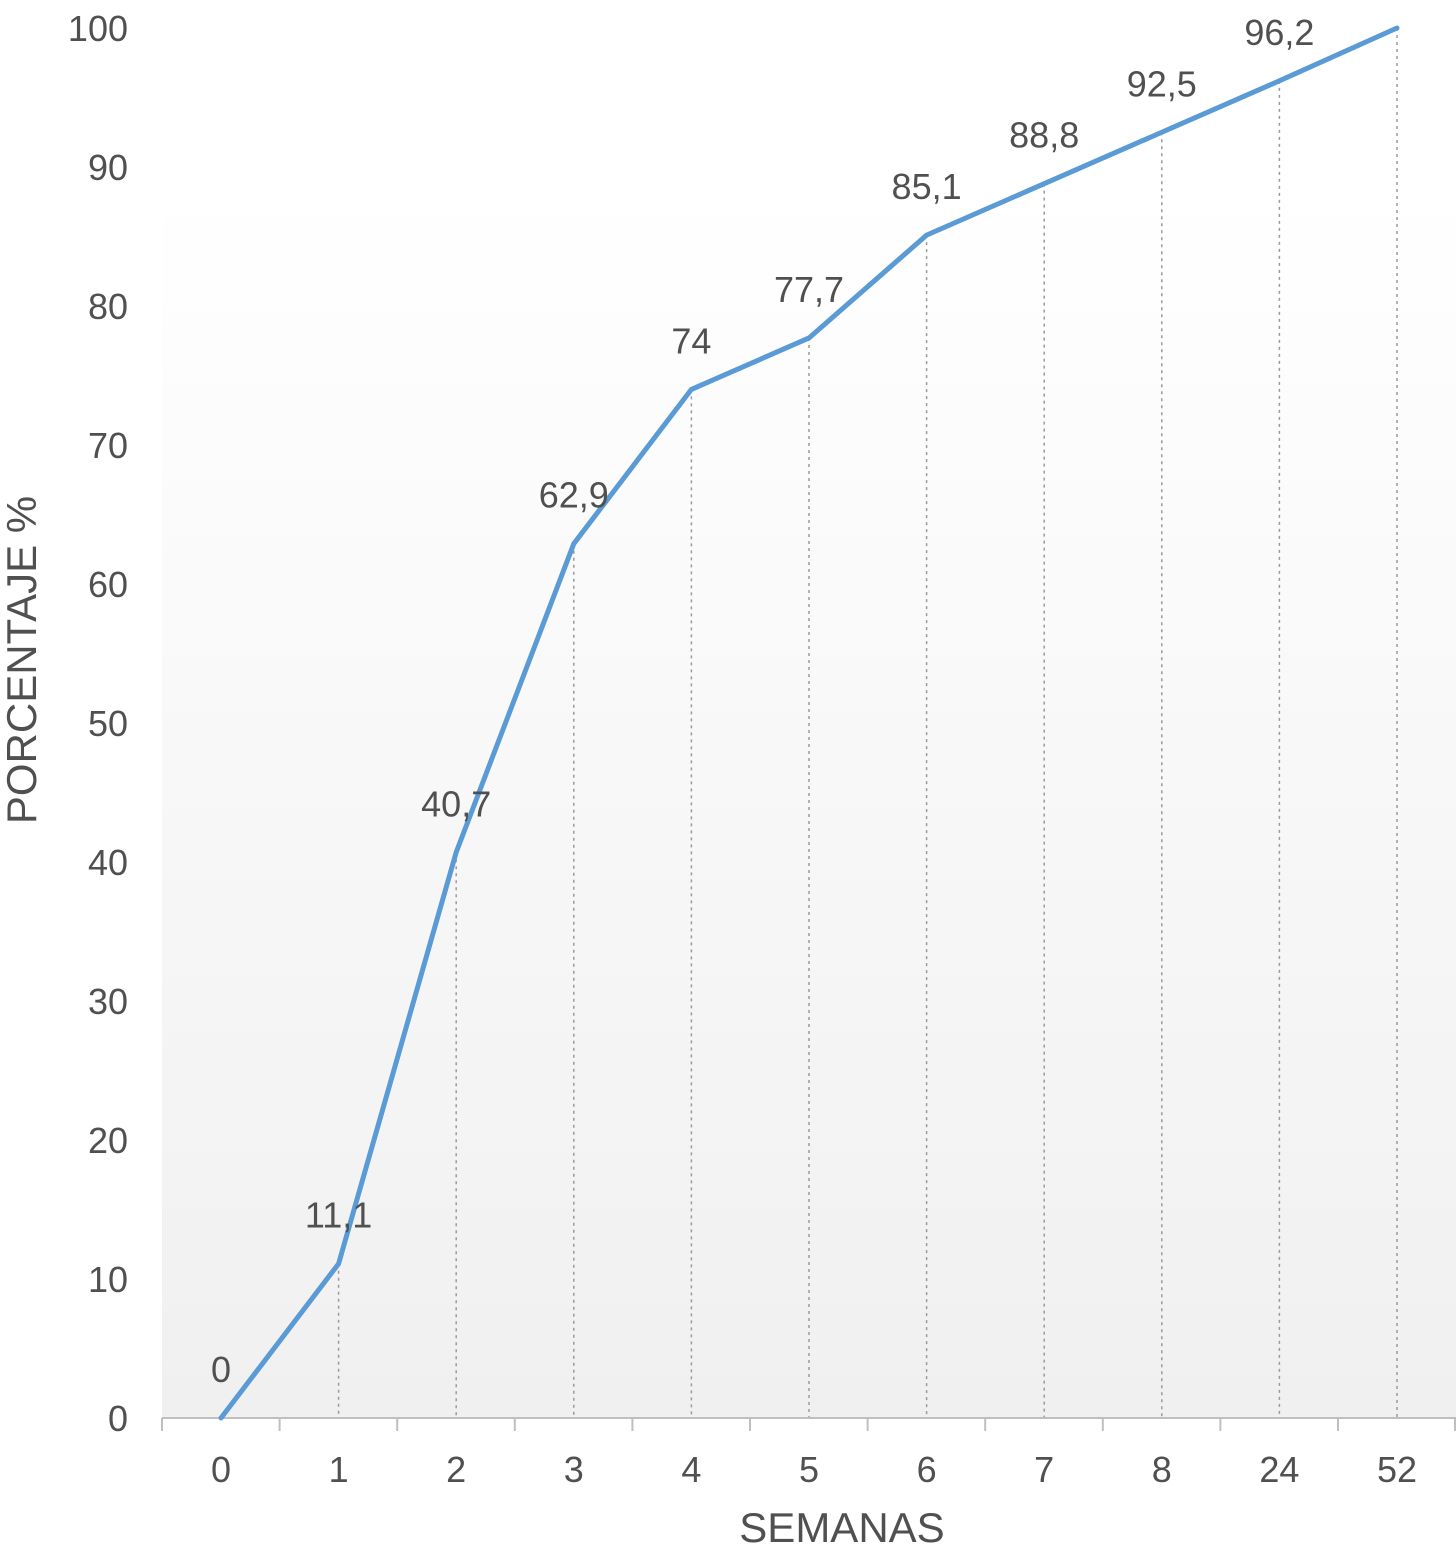  What do you see at coordinates (22, 660) in the screenshot?
I see `y-axis-title: PORCENTAJE %` at bounding box center [22, 660].